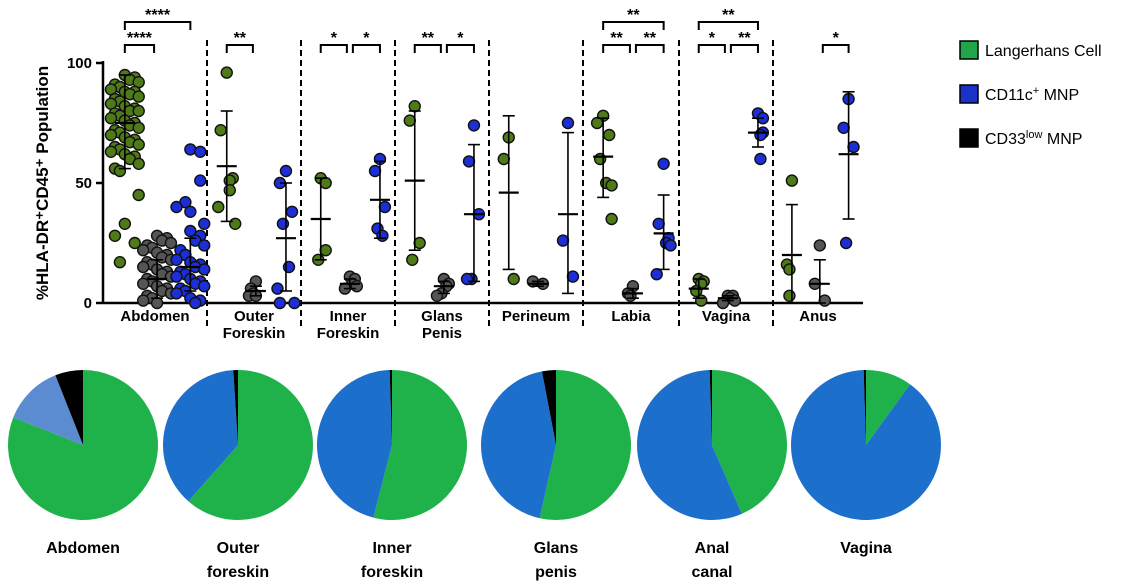 This screenshot has height=581, width=1133. I want to click on pie-label-inner-foreskin: foreskin, so click(392, 572).